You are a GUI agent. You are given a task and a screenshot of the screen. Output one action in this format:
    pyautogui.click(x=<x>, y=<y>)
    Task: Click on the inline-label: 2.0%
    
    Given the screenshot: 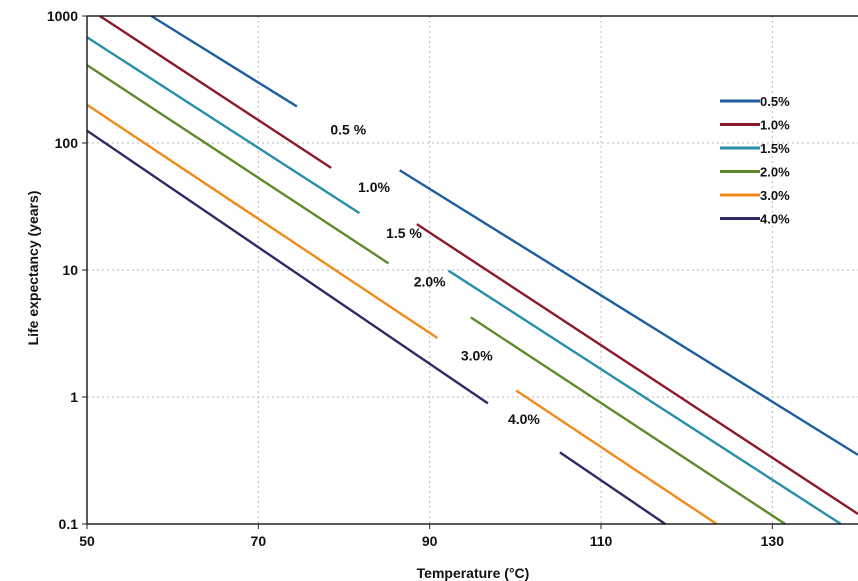 What is the action you would take?
    pyautogui.click(x=430, y=281)
    